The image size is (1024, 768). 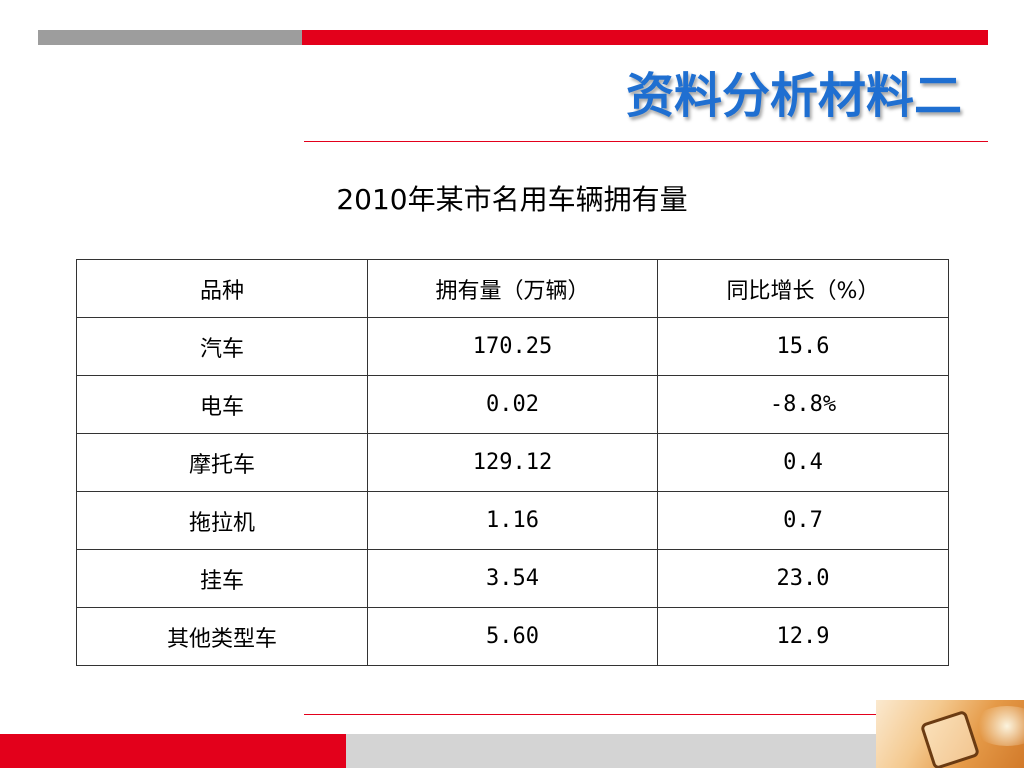 What do you see at coordinates (803, 520) in the screenshot?
I see `cell-growth: 0.7` at bounding box center [803, 520].